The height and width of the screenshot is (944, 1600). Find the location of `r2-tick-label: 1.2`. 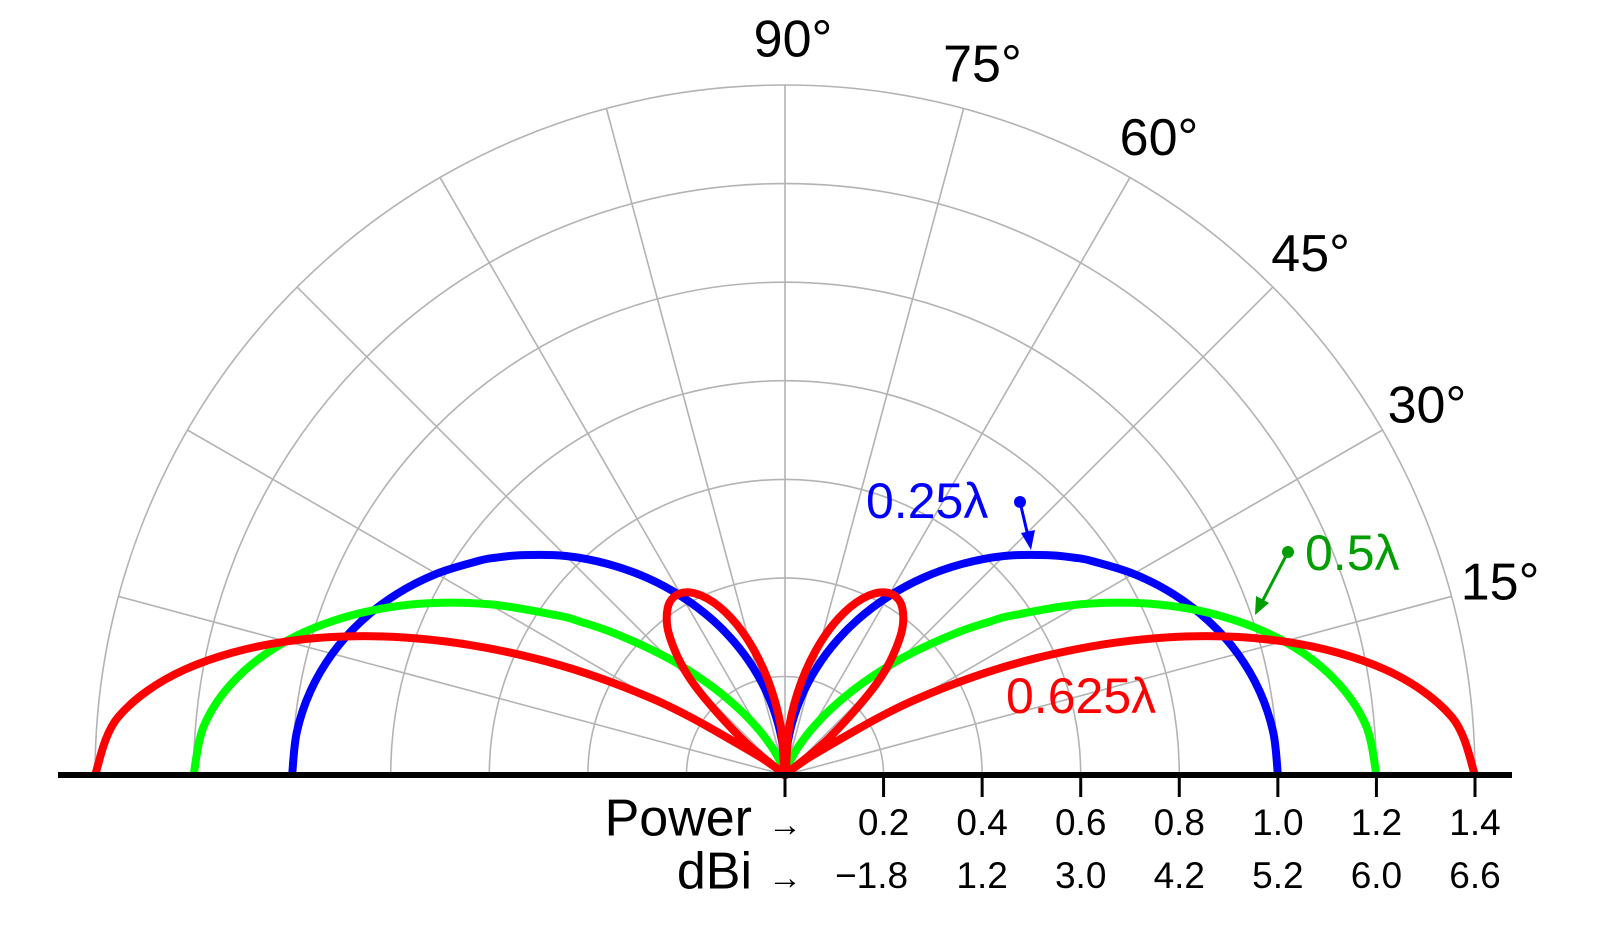

r2-tick-label: 1.2 is located at coordinates (981, 875).